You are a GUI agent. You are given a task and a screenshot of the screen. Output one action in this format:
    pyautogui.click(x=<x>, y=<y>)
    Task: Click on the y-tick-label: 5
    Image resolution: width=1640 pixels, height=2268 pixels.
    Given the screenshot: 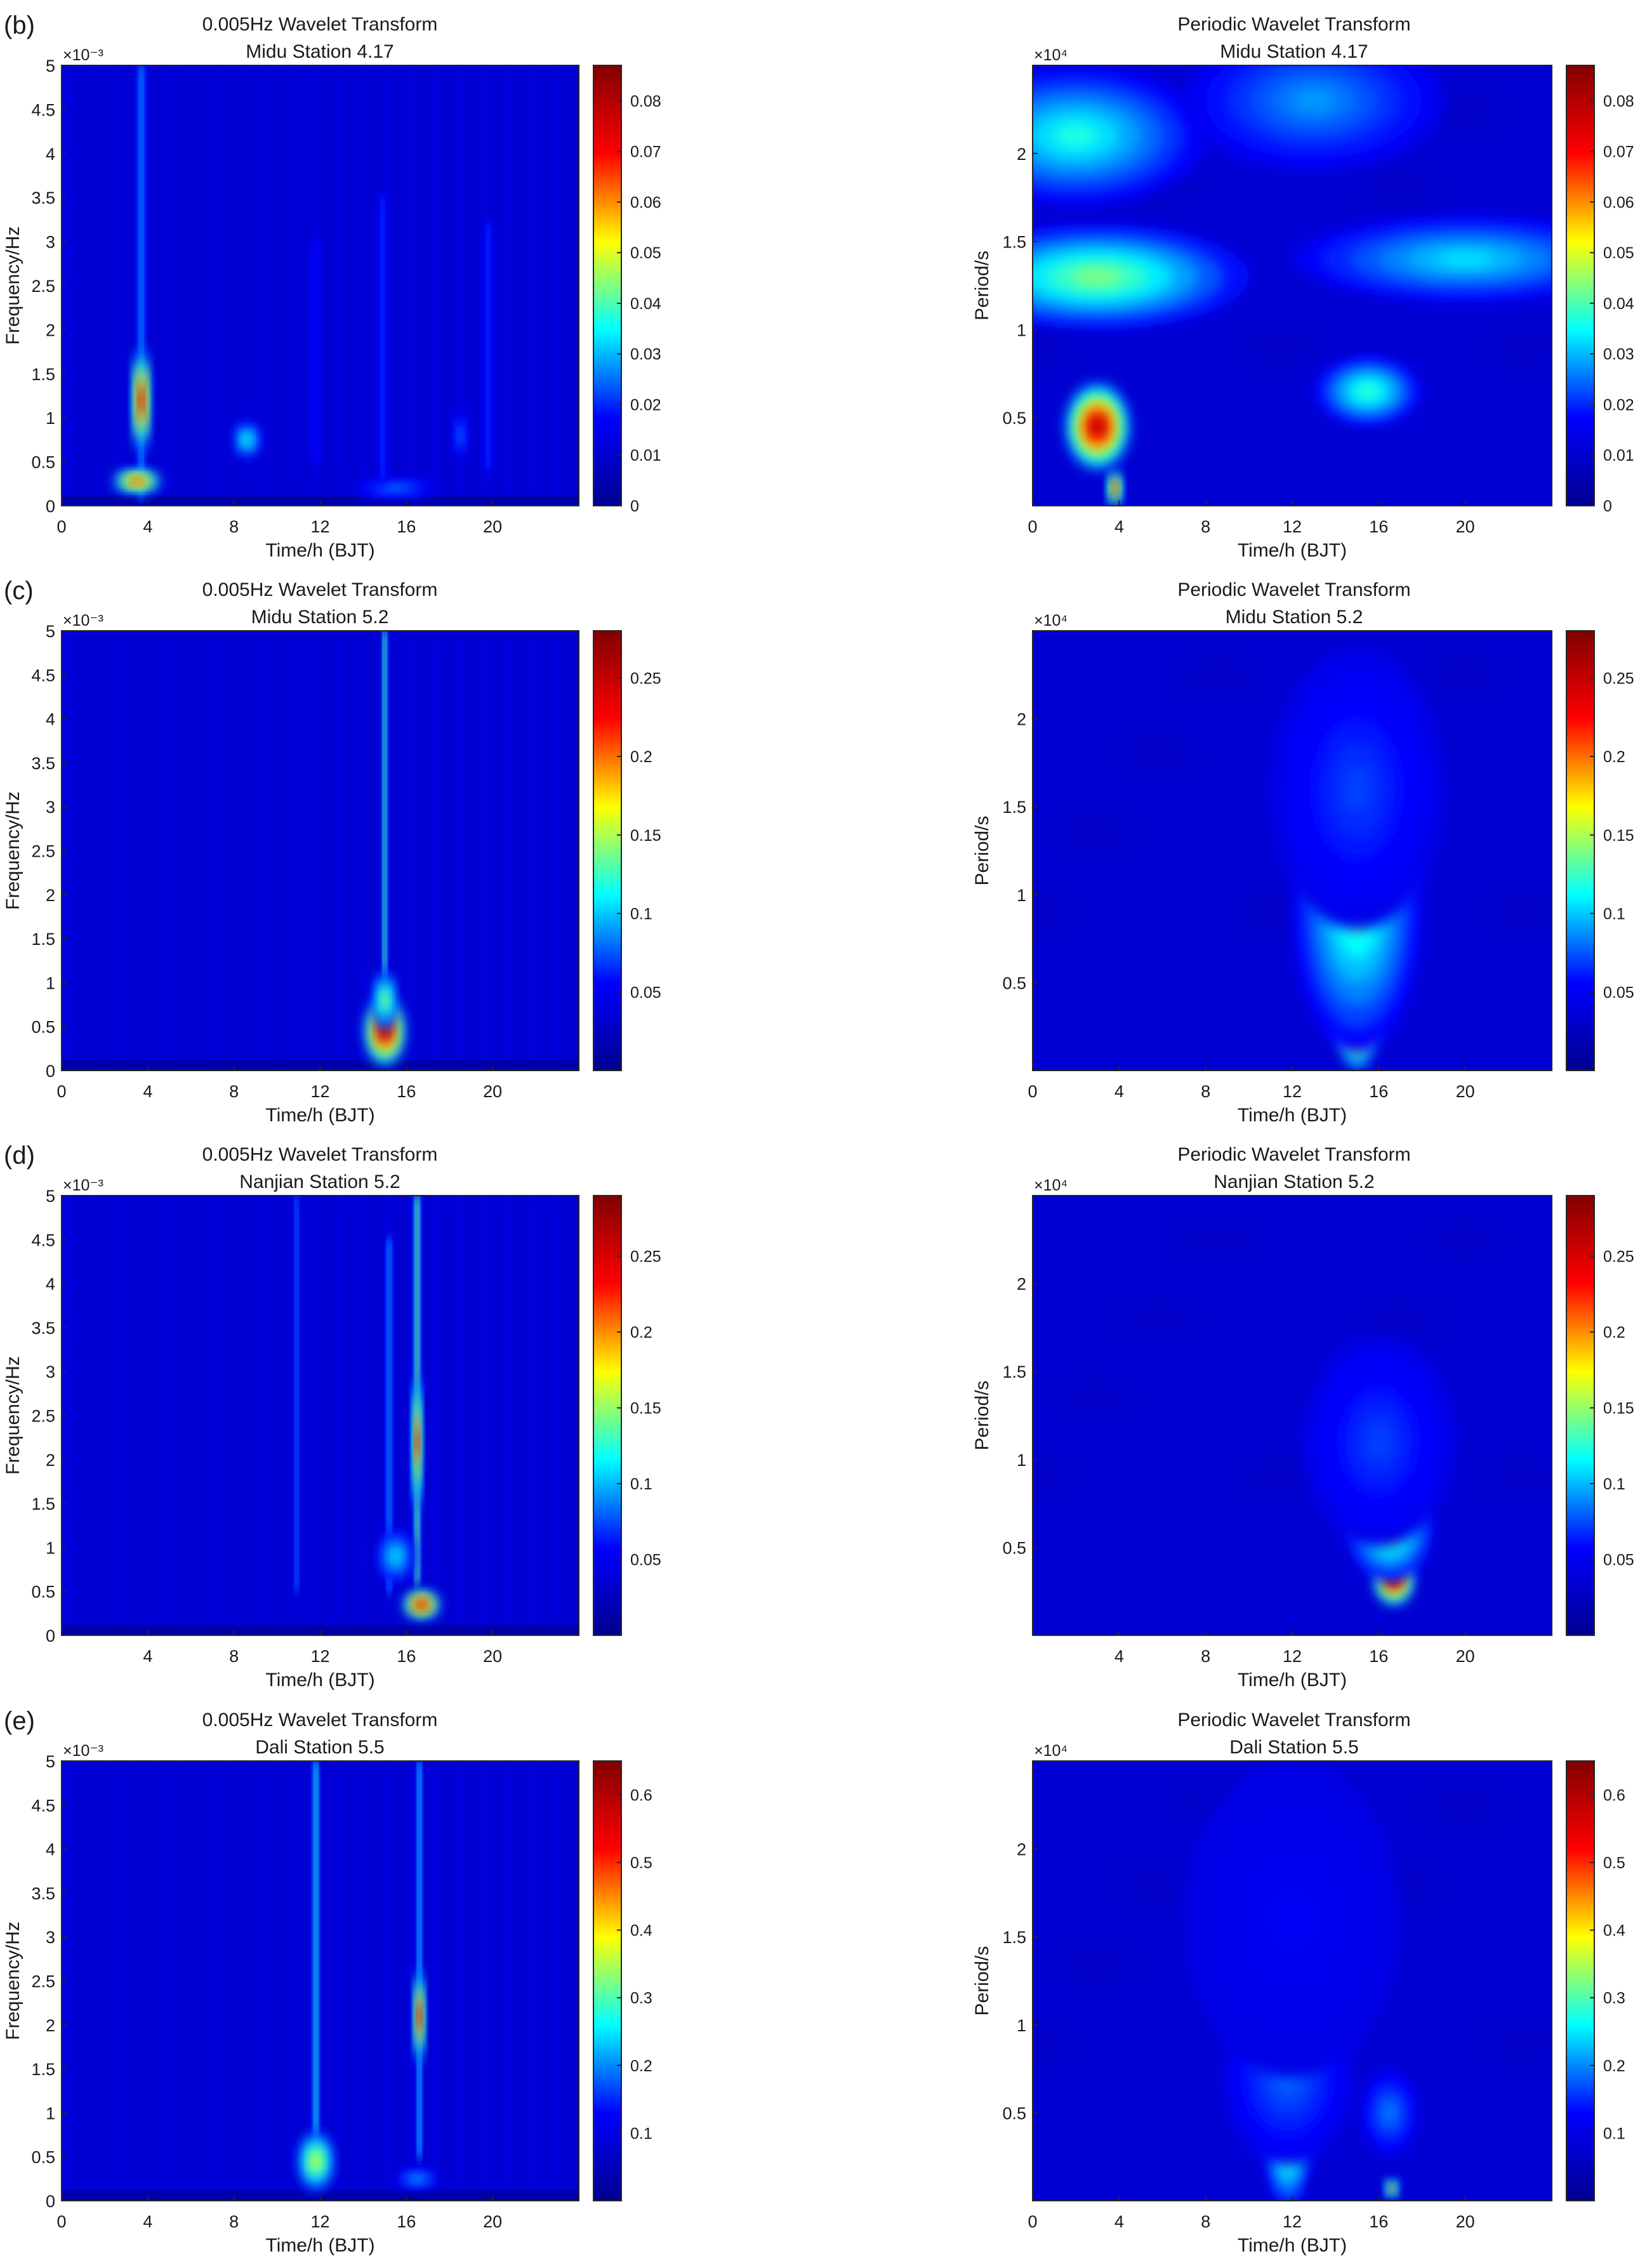 What is the action you would take?
    pyautogui.click(x=51, y=66)
    